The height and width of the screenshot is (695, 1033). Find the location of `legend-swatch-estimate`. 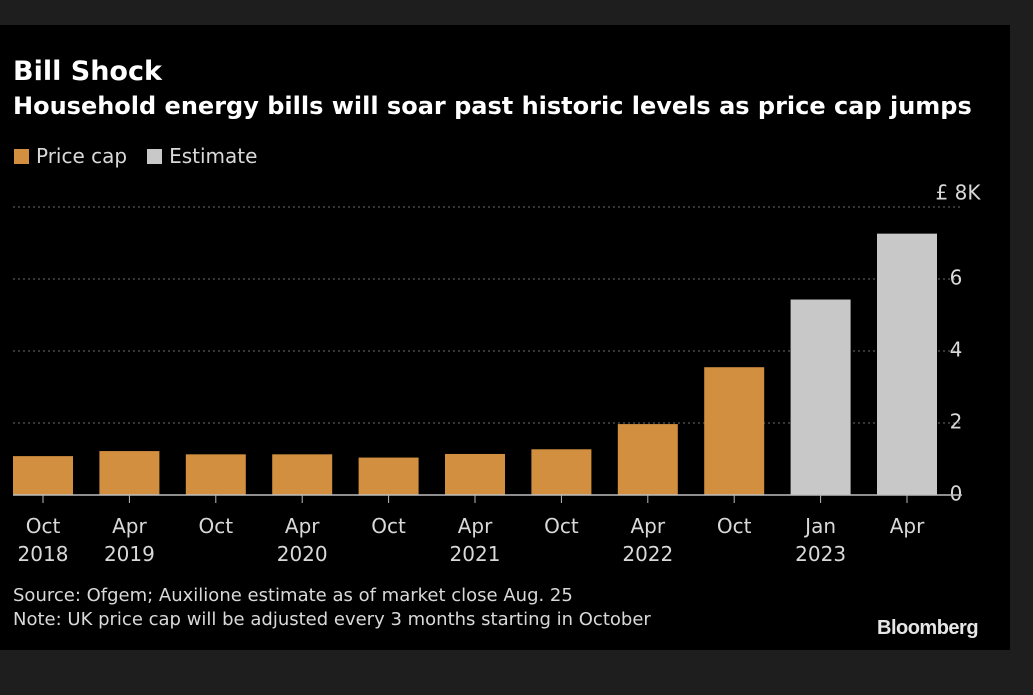

legend-swatch-estimate is located at coordinates (155, 156).